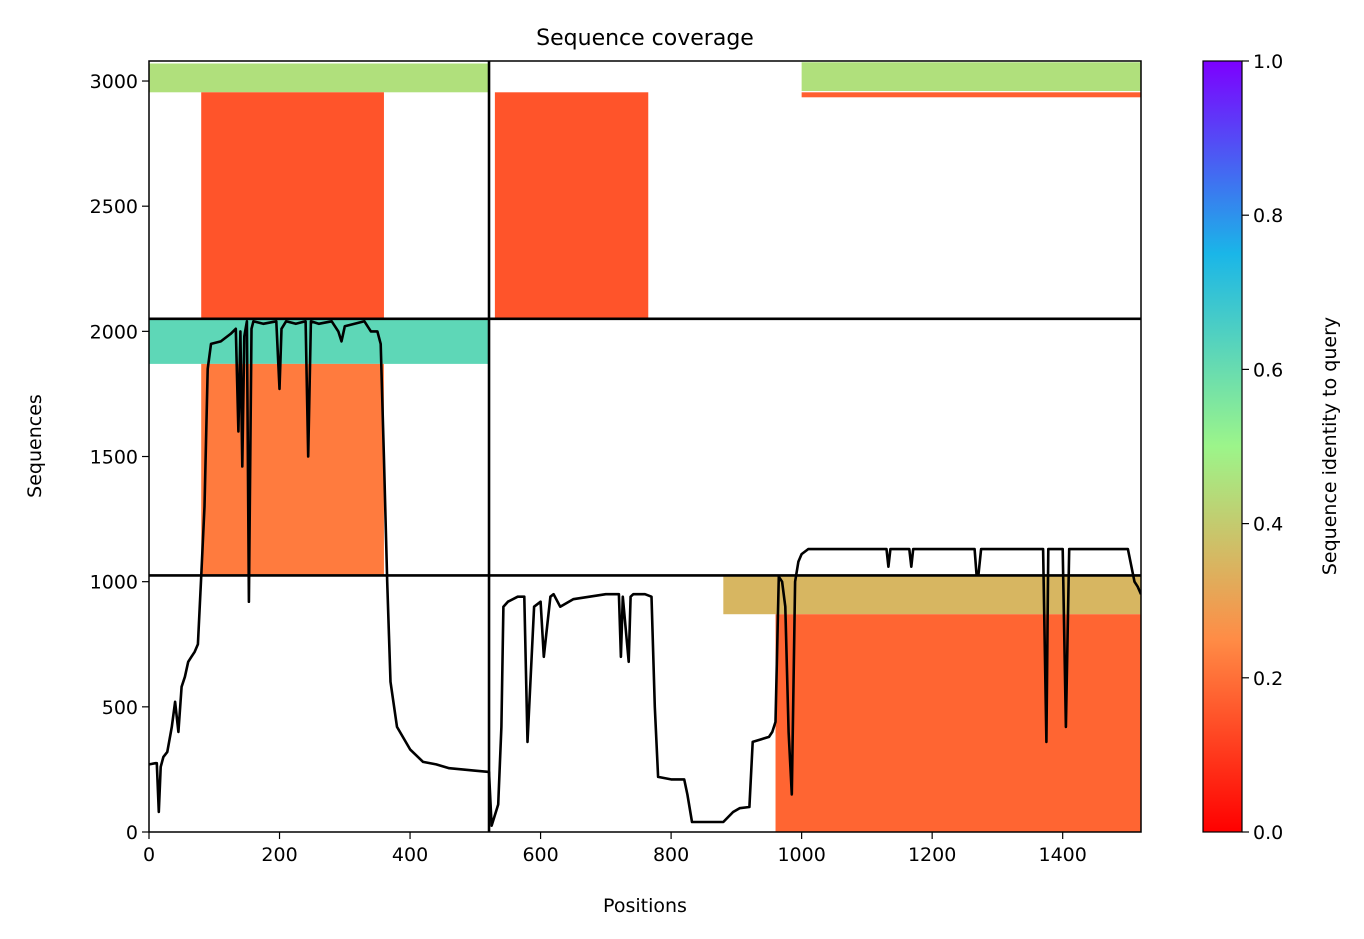 The height and width of the screenshot is (939, 1364). I want to click on colorbar-label: Sequence identity to query, so click(1330, 446).